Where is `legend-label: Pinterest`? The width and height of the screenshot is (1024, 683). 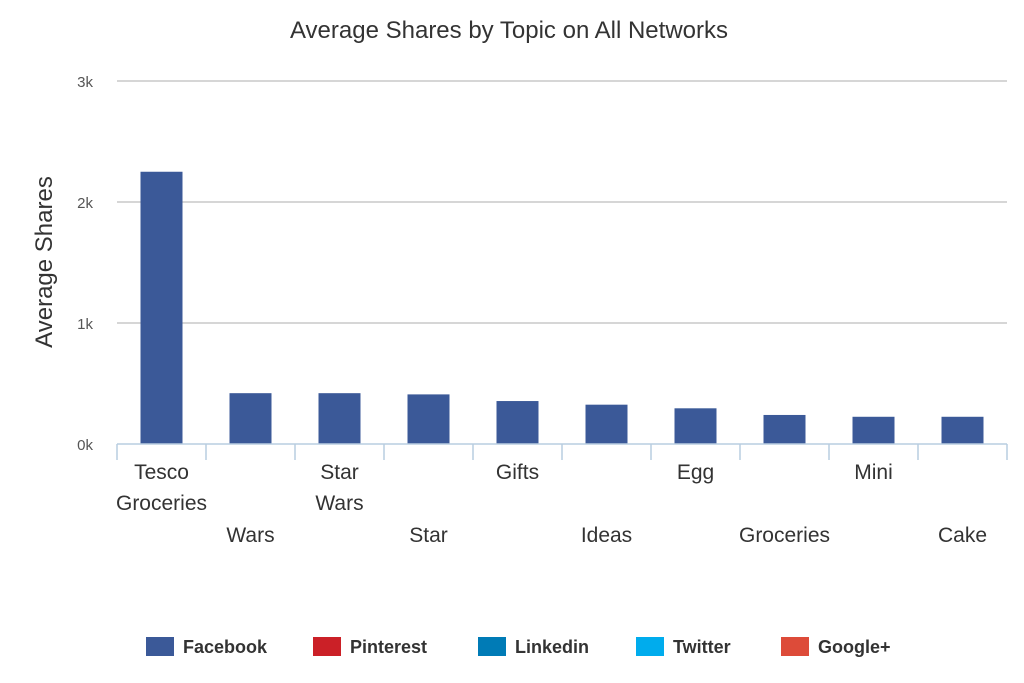
legend-label: Pinterest is located at coordinates (388, 647).